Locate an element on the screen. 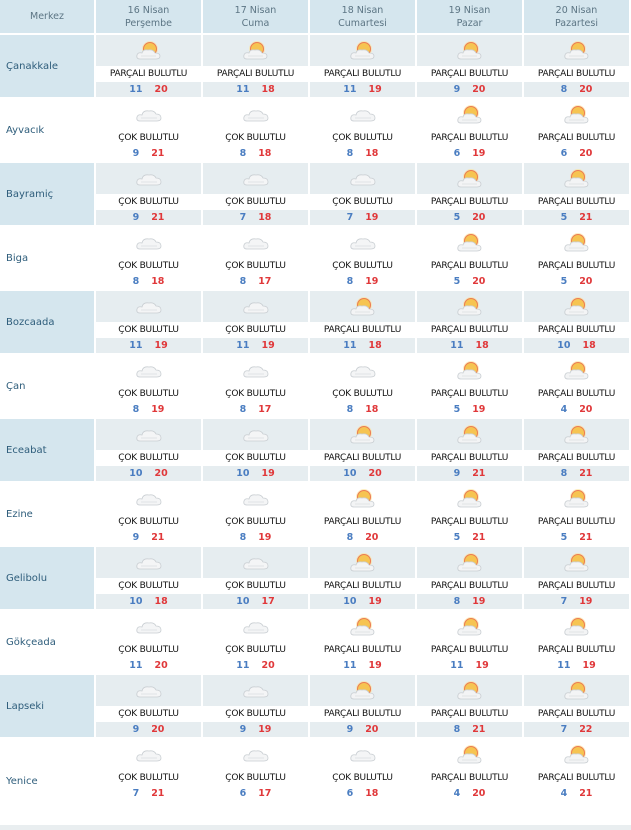 Image resolution: width=631 pixels, height=830 pixels. temperatures: 9 19 is located at coordinates (255, 729).